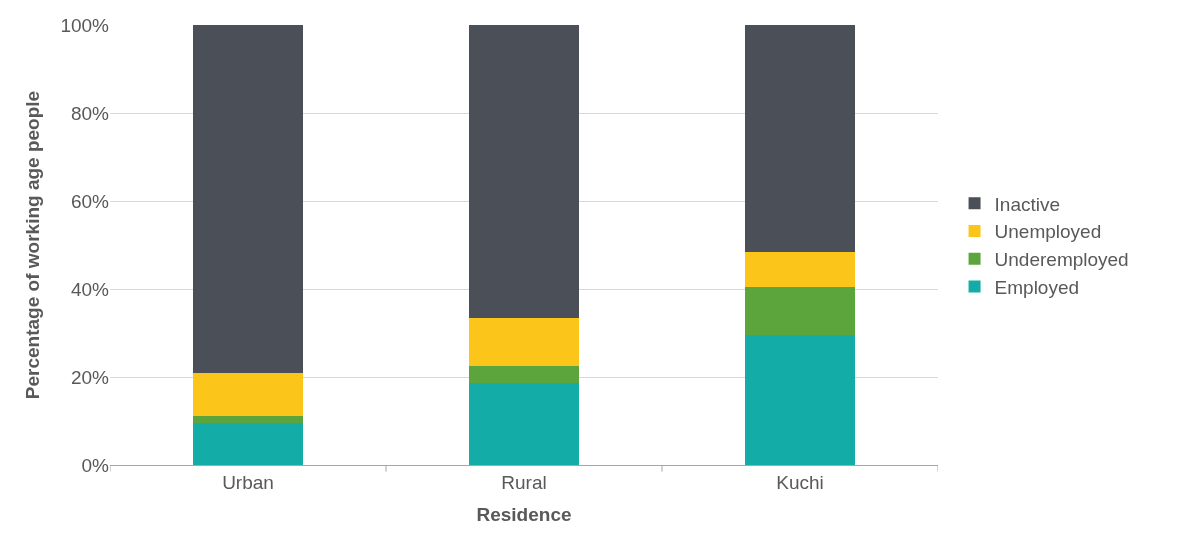 The image size is (1178, 540). Describe the element at coordinates (33, 245) in the screenshot. I see `y-axis-title: Percentage of working age people` at that location.